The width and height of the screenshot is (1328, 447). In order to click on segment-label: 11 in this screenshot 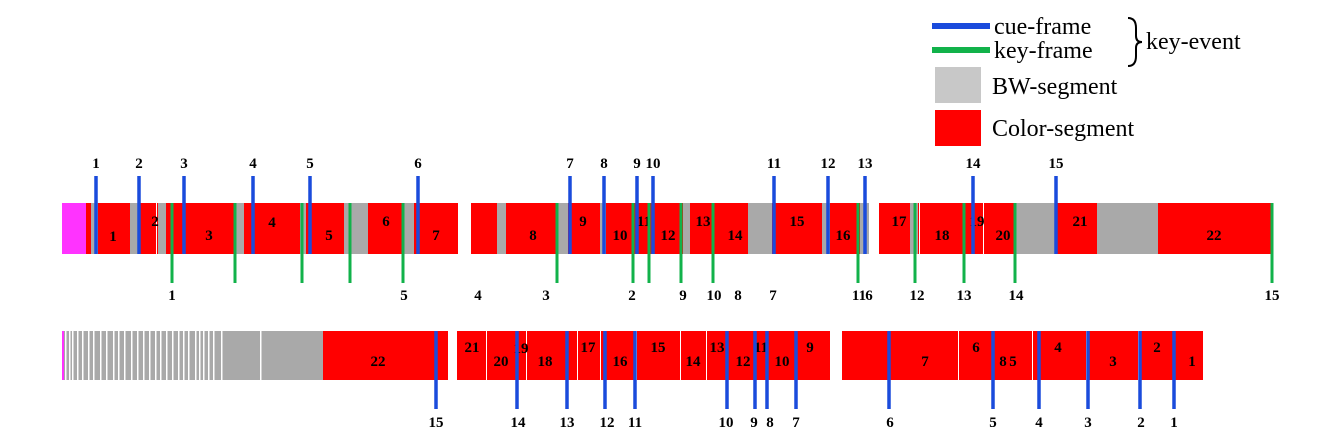, I will do `click(761, 348)`.